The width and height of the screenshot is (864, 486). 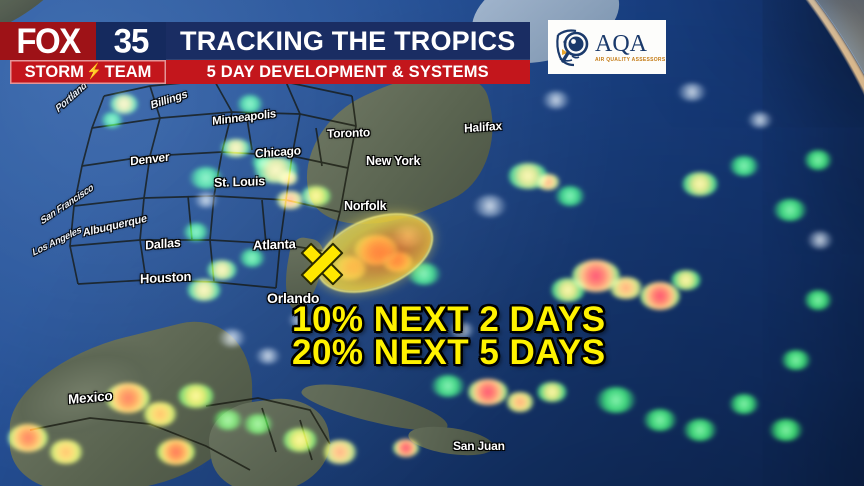 What do you see at coordinates (94, 71) in the screenshot?
I see `lightning-bolt-icon: ⚡` at bounding box center [94, 71].